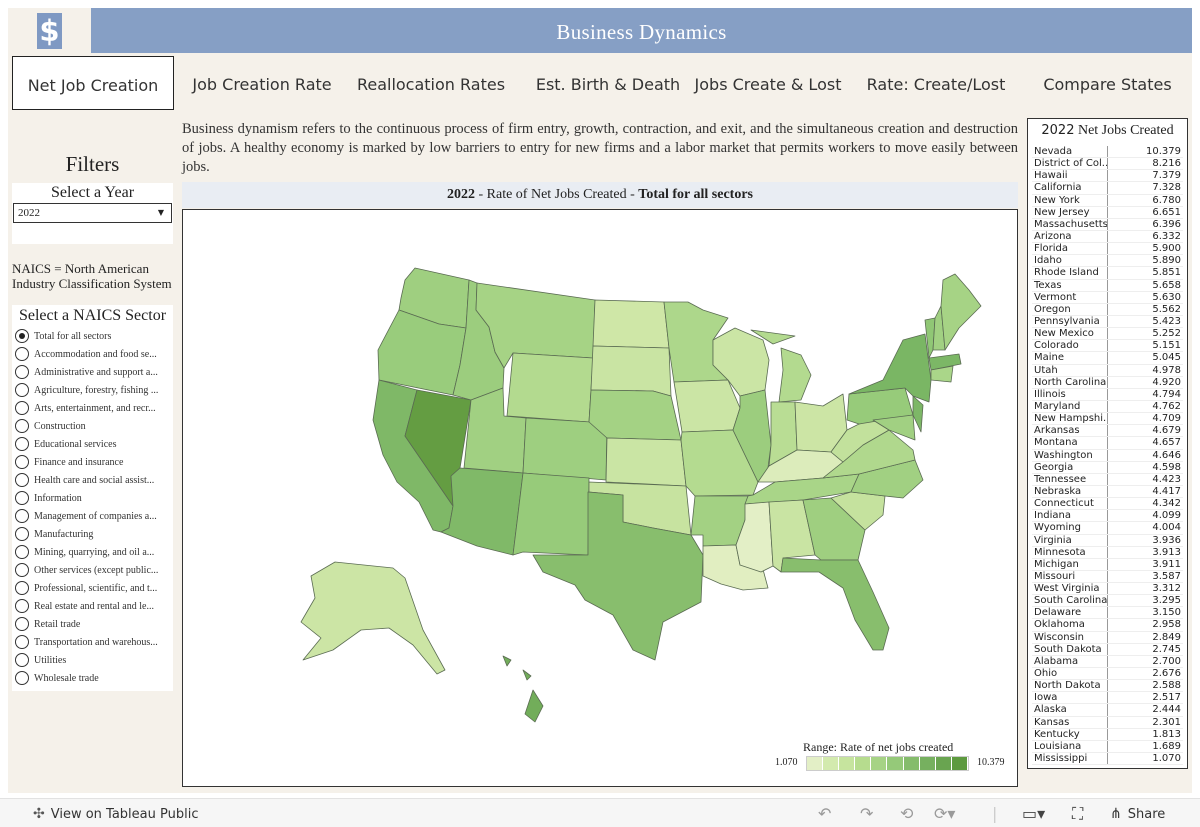 The height and width of the screenshot is (827, 1200). I want to click on sector-option: Finance and insurance, so click(94, 462).